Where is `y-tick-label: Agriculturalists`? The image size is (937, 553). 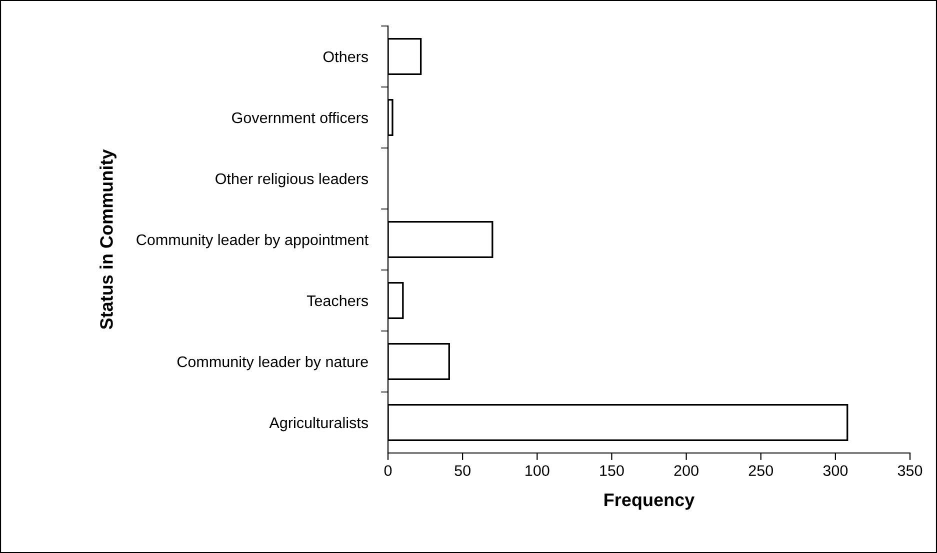 y-tick-label: Agriculturalists is located at coordinates (318, 424).